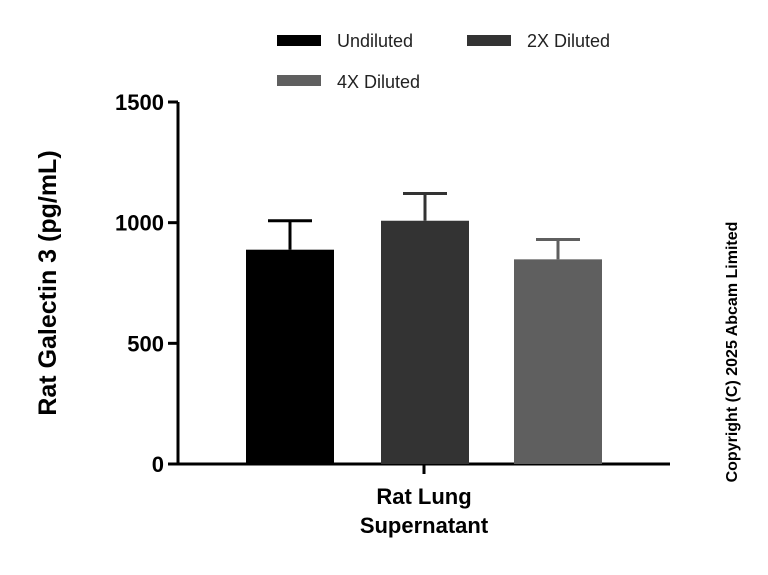 The width and height of the screenshot is (768, 575). What do you see at coordinates (139, 102) in the screenshot?
I see `y-tick-label: 1500` at bounding box center [139, 102].